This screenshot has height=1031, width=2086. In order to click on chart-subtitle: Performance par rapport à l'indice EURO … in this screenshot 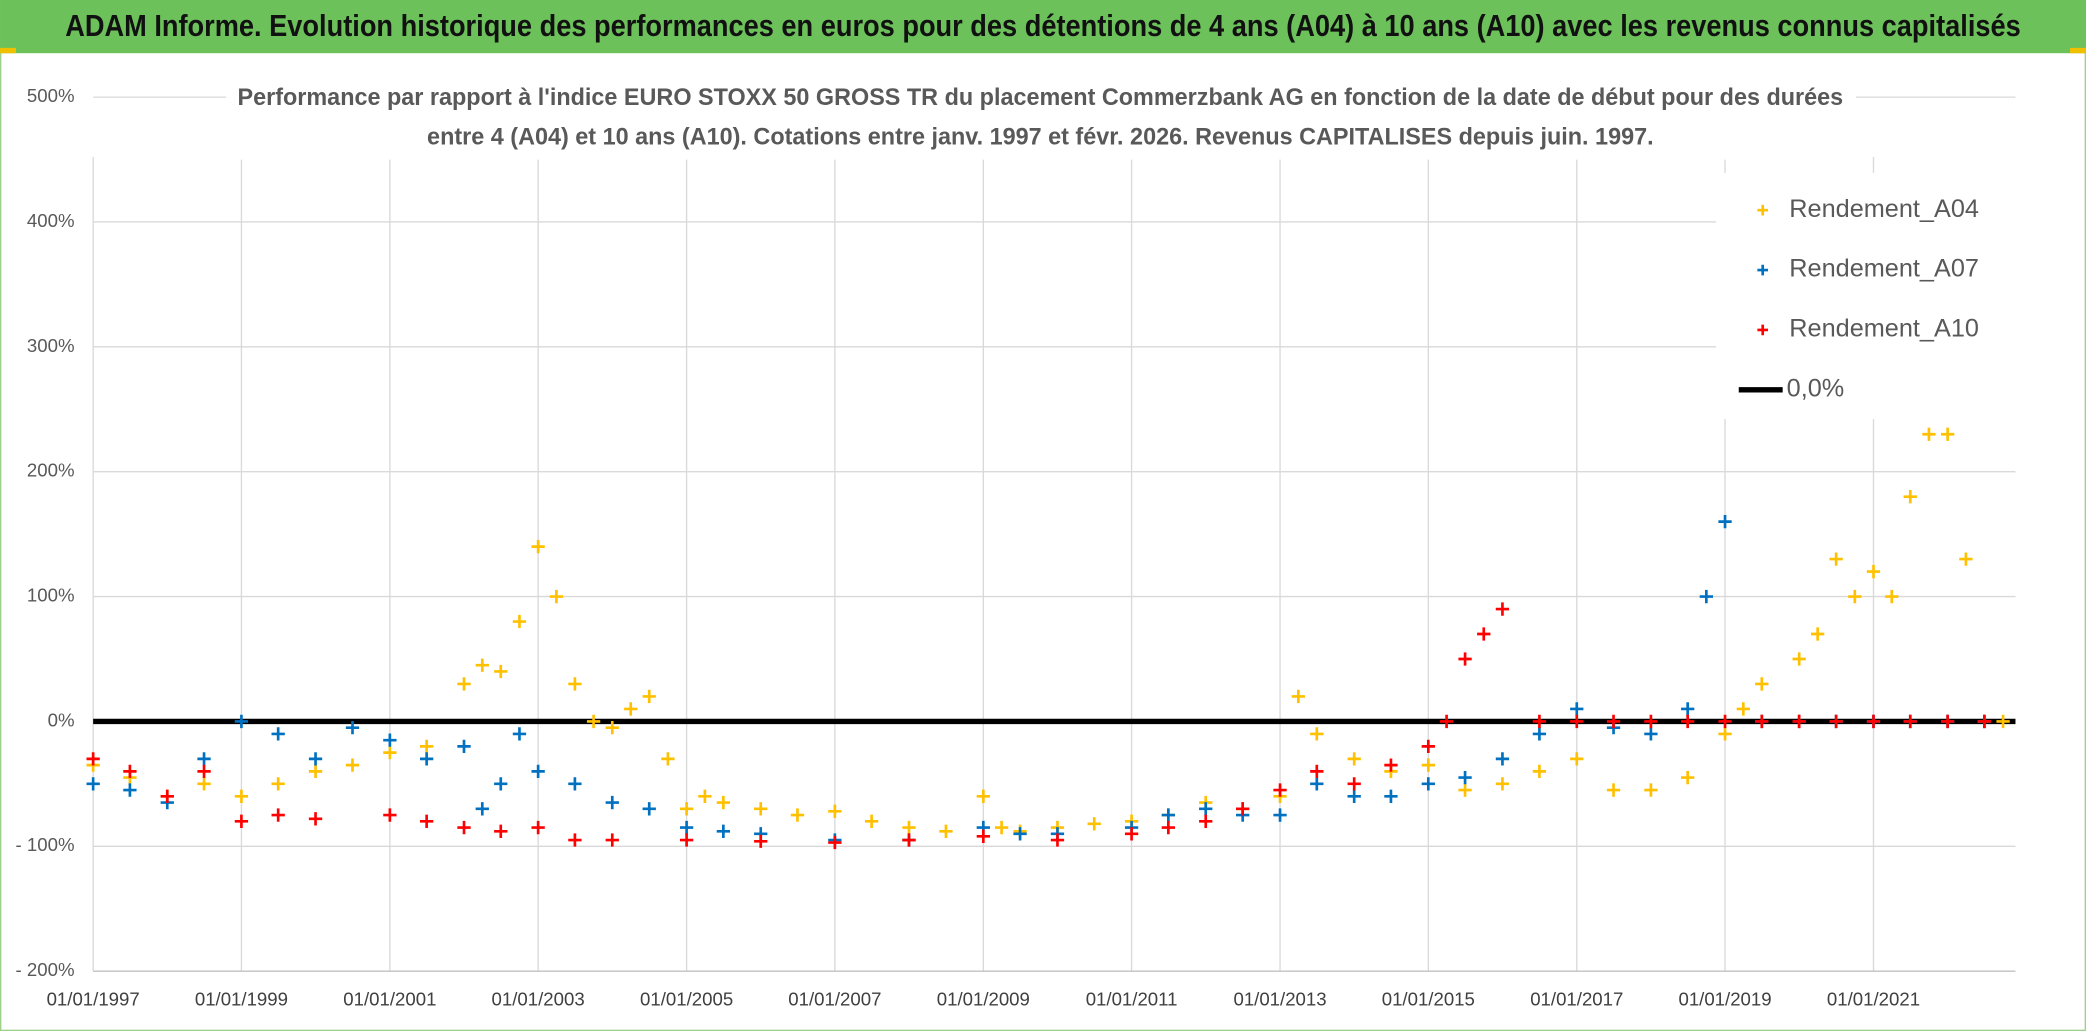, I will do `click(1040, 97)`.